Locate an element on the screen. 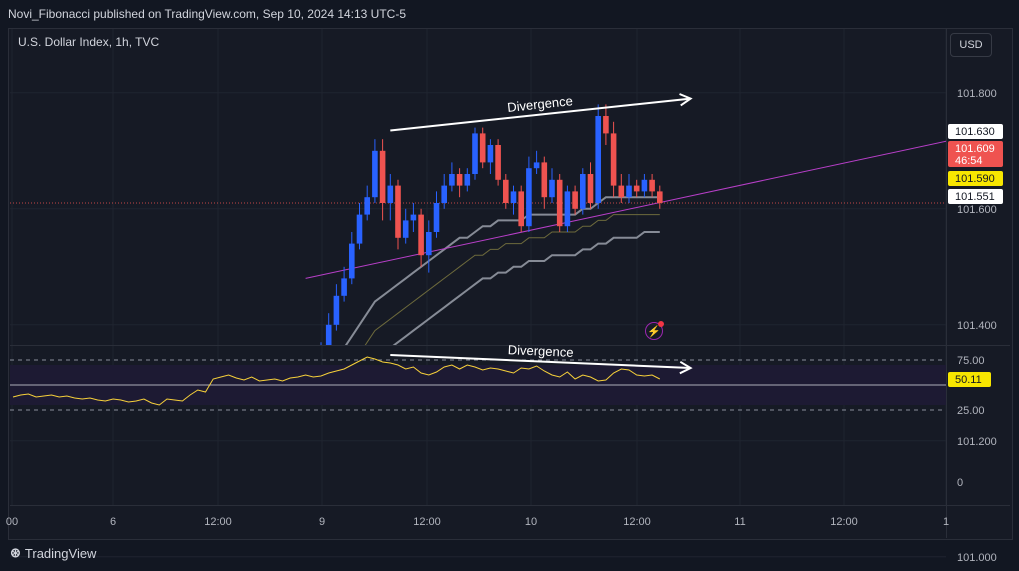 This screenshot has width=1019, height=571. lightning-icon: ⚡ is located at coordinates (654, 330).